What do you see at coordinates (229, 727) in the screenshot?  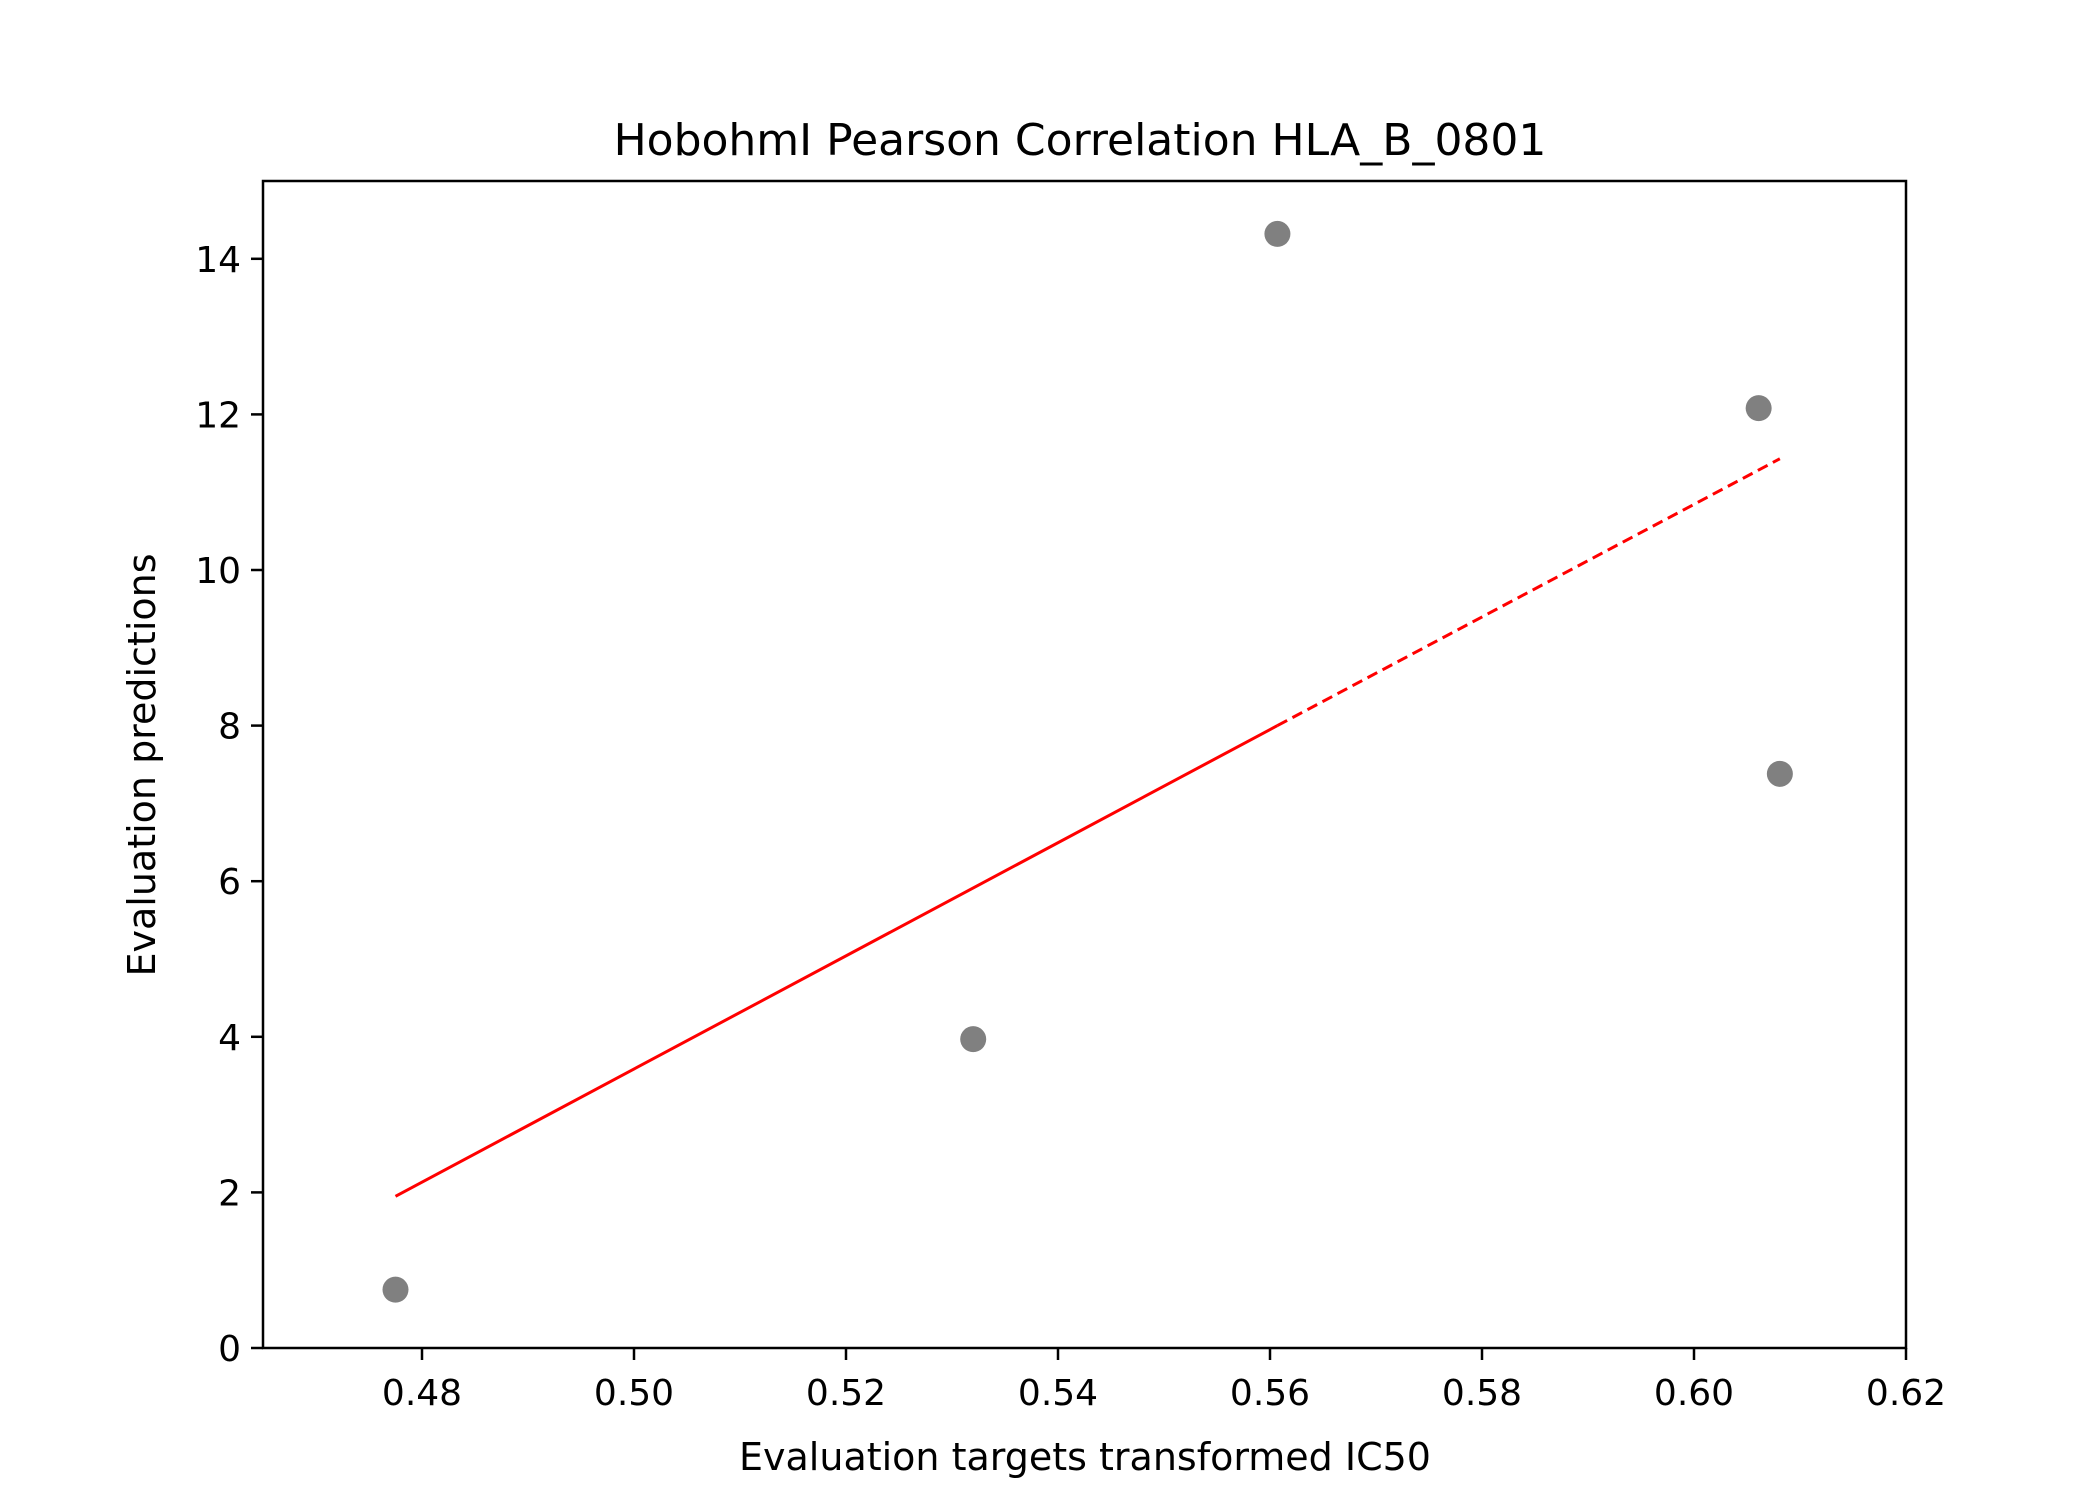 I see `y-tick-label: 8` at bounding box center [229, 727].